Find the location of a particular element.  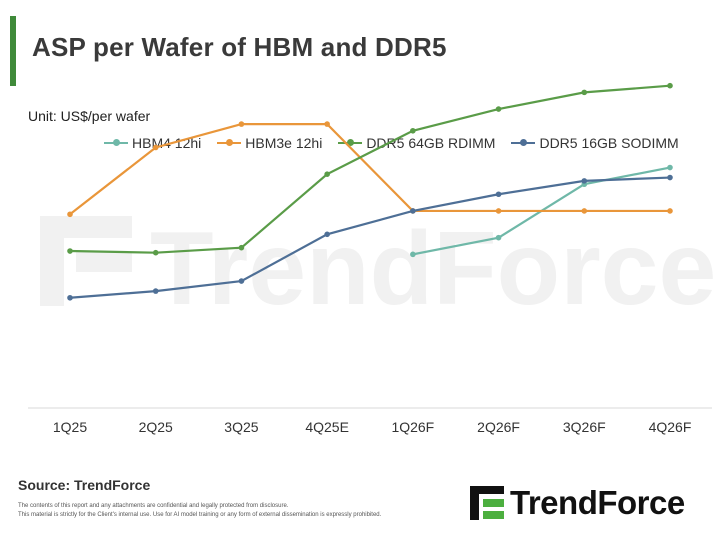

chart-title: ASP per Wafer of HBM and DDR5 is located at coordinates (239, 47).